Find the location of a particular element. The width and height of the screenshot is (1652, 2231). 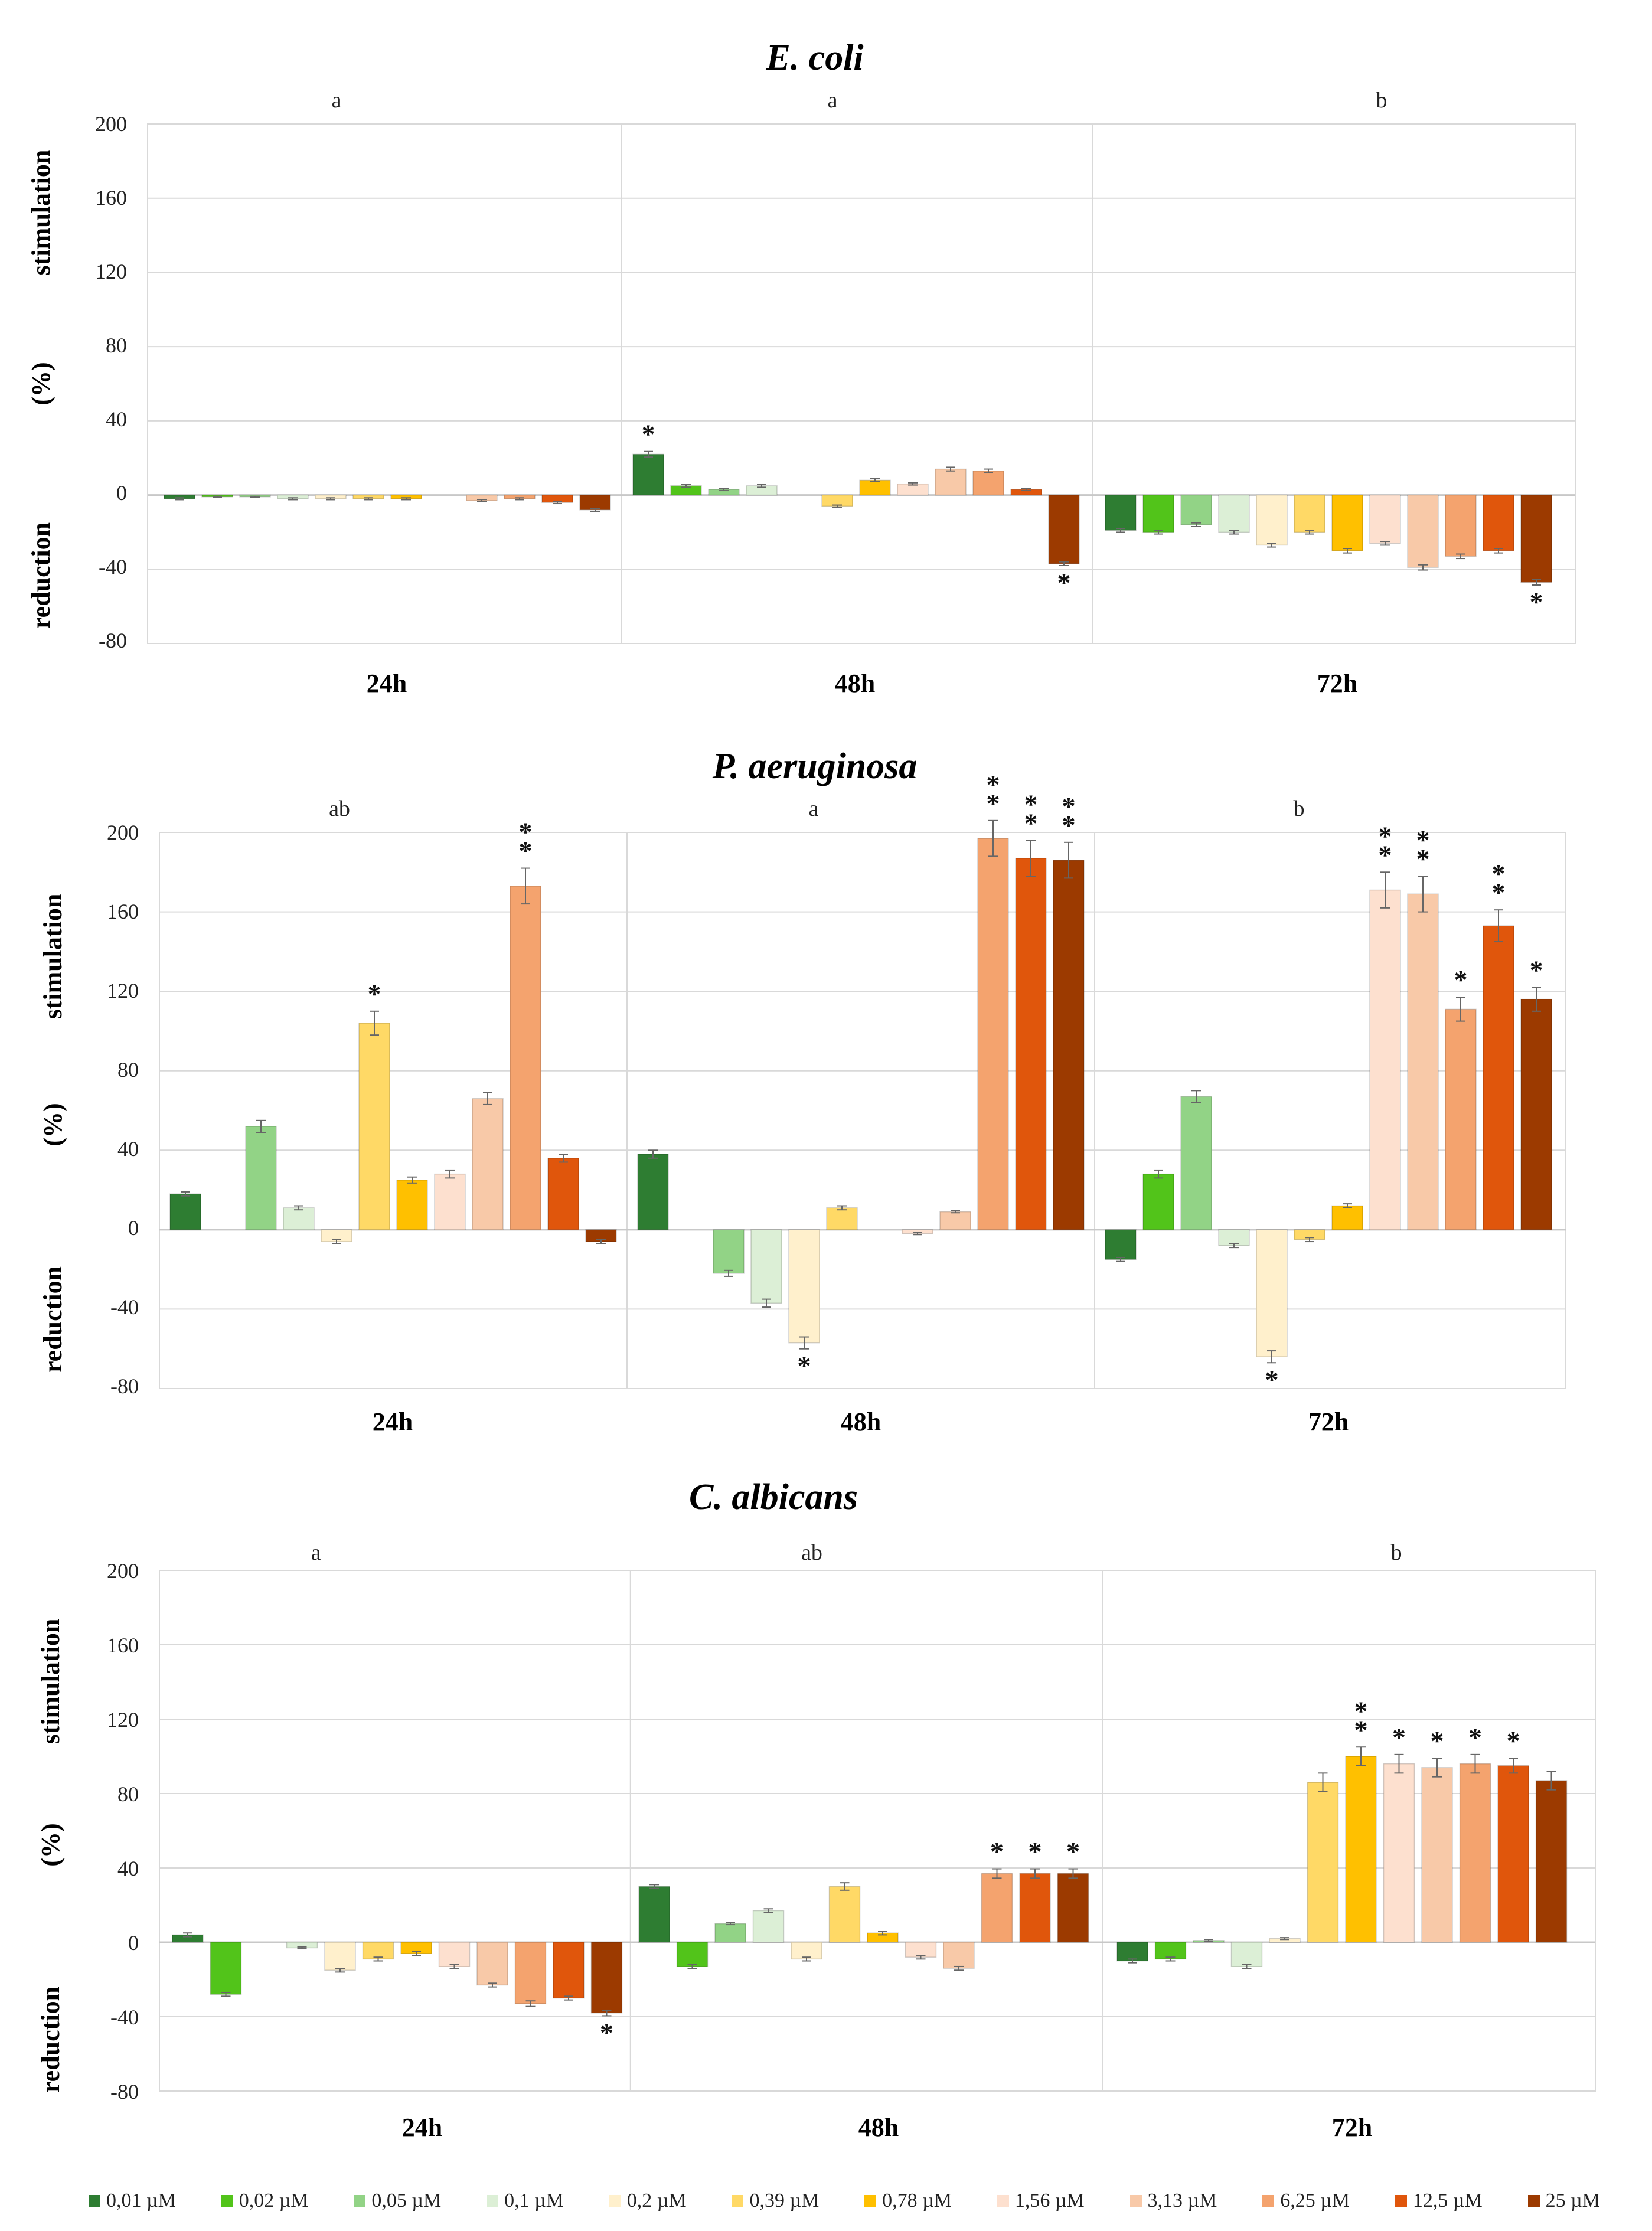

legend-item: 0,39 µM is located at coordinates (776, 2201).